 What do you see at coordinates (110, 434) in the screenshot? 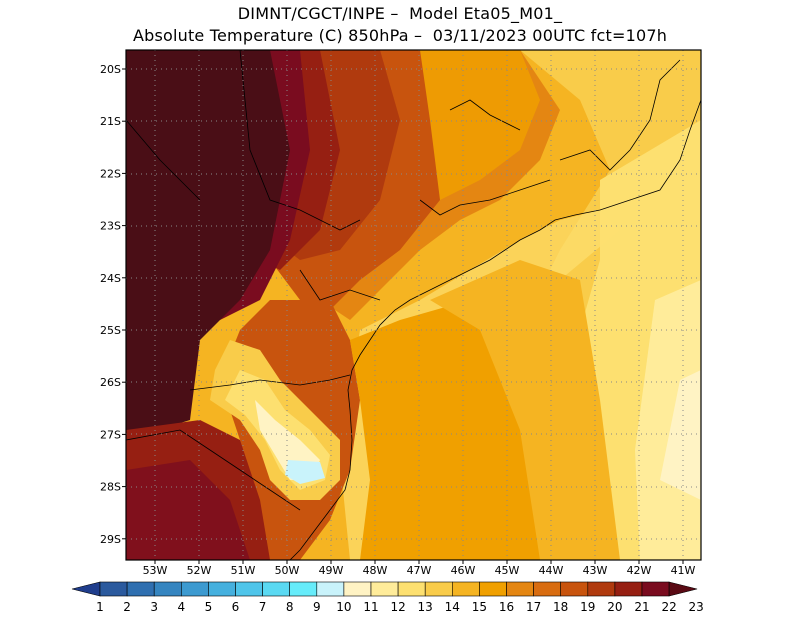
I see `lat-tick-label: 27S` at bounding box center [110, 434].